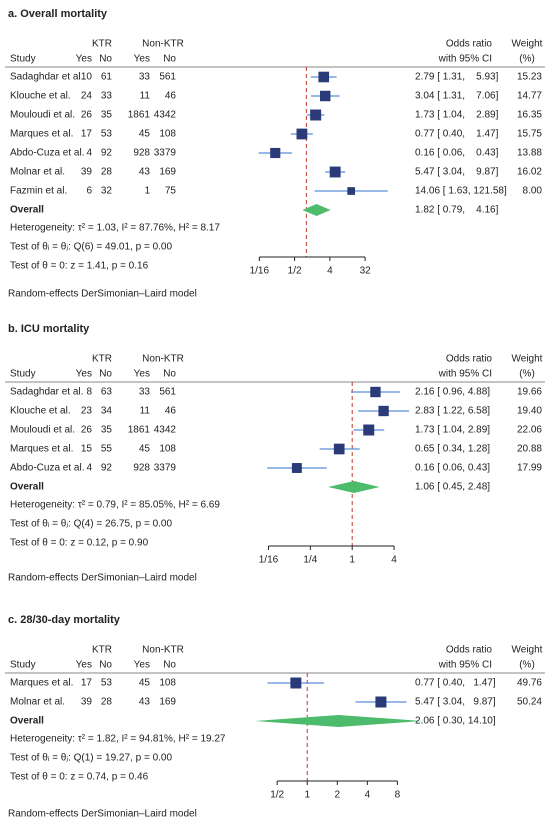  I want to click on count-cell: 10, so click(87, 77).